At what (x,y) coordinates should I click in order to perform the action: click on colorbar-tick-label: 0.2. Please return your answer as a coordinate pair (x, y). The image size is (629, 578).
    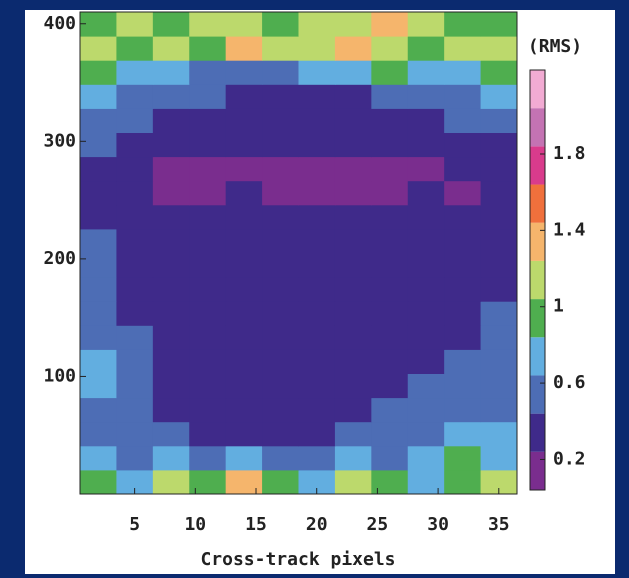
    Looking at the image, I should click on (569, 458).